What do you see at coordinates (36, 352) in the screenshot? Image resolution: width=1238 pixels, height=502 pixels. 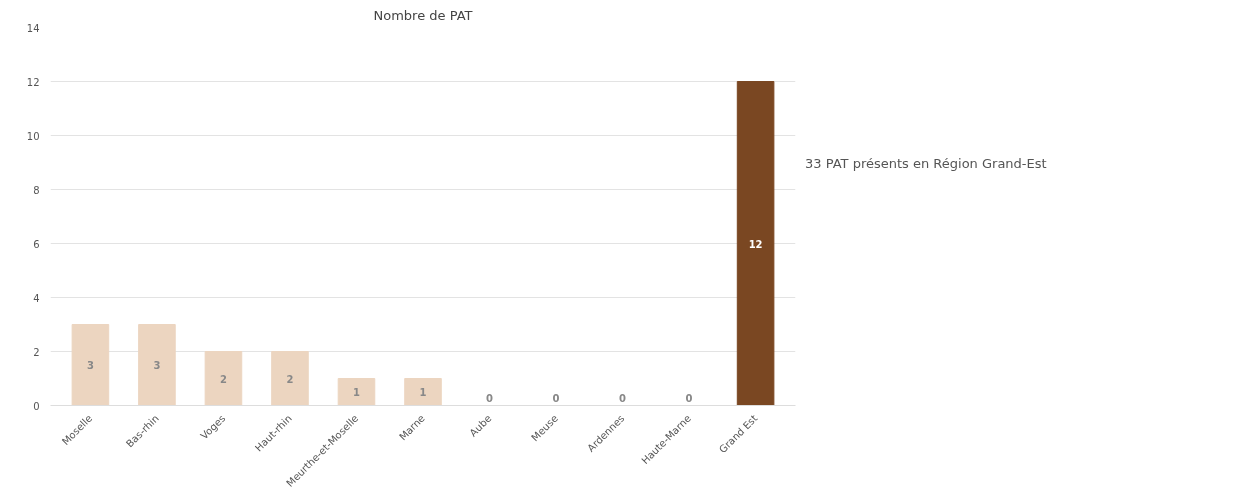 I see `y-tick-label: 2` at bounding box center [36, 352].